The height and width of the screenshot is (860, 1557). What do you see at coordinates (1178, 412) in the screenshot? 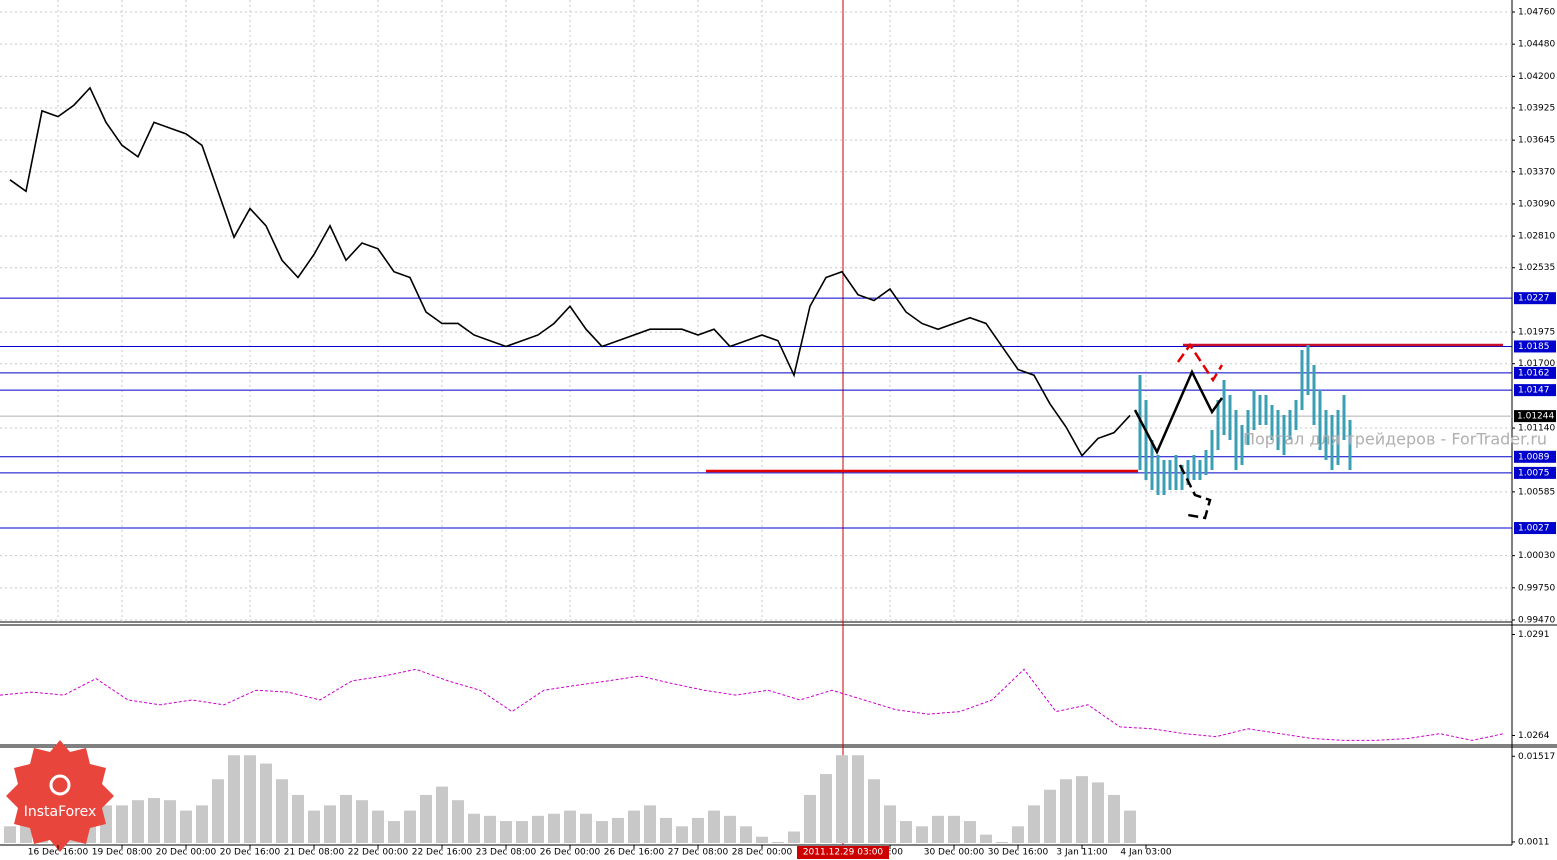
I see `forecast-zigzag` at bounding box center [1178, 412].